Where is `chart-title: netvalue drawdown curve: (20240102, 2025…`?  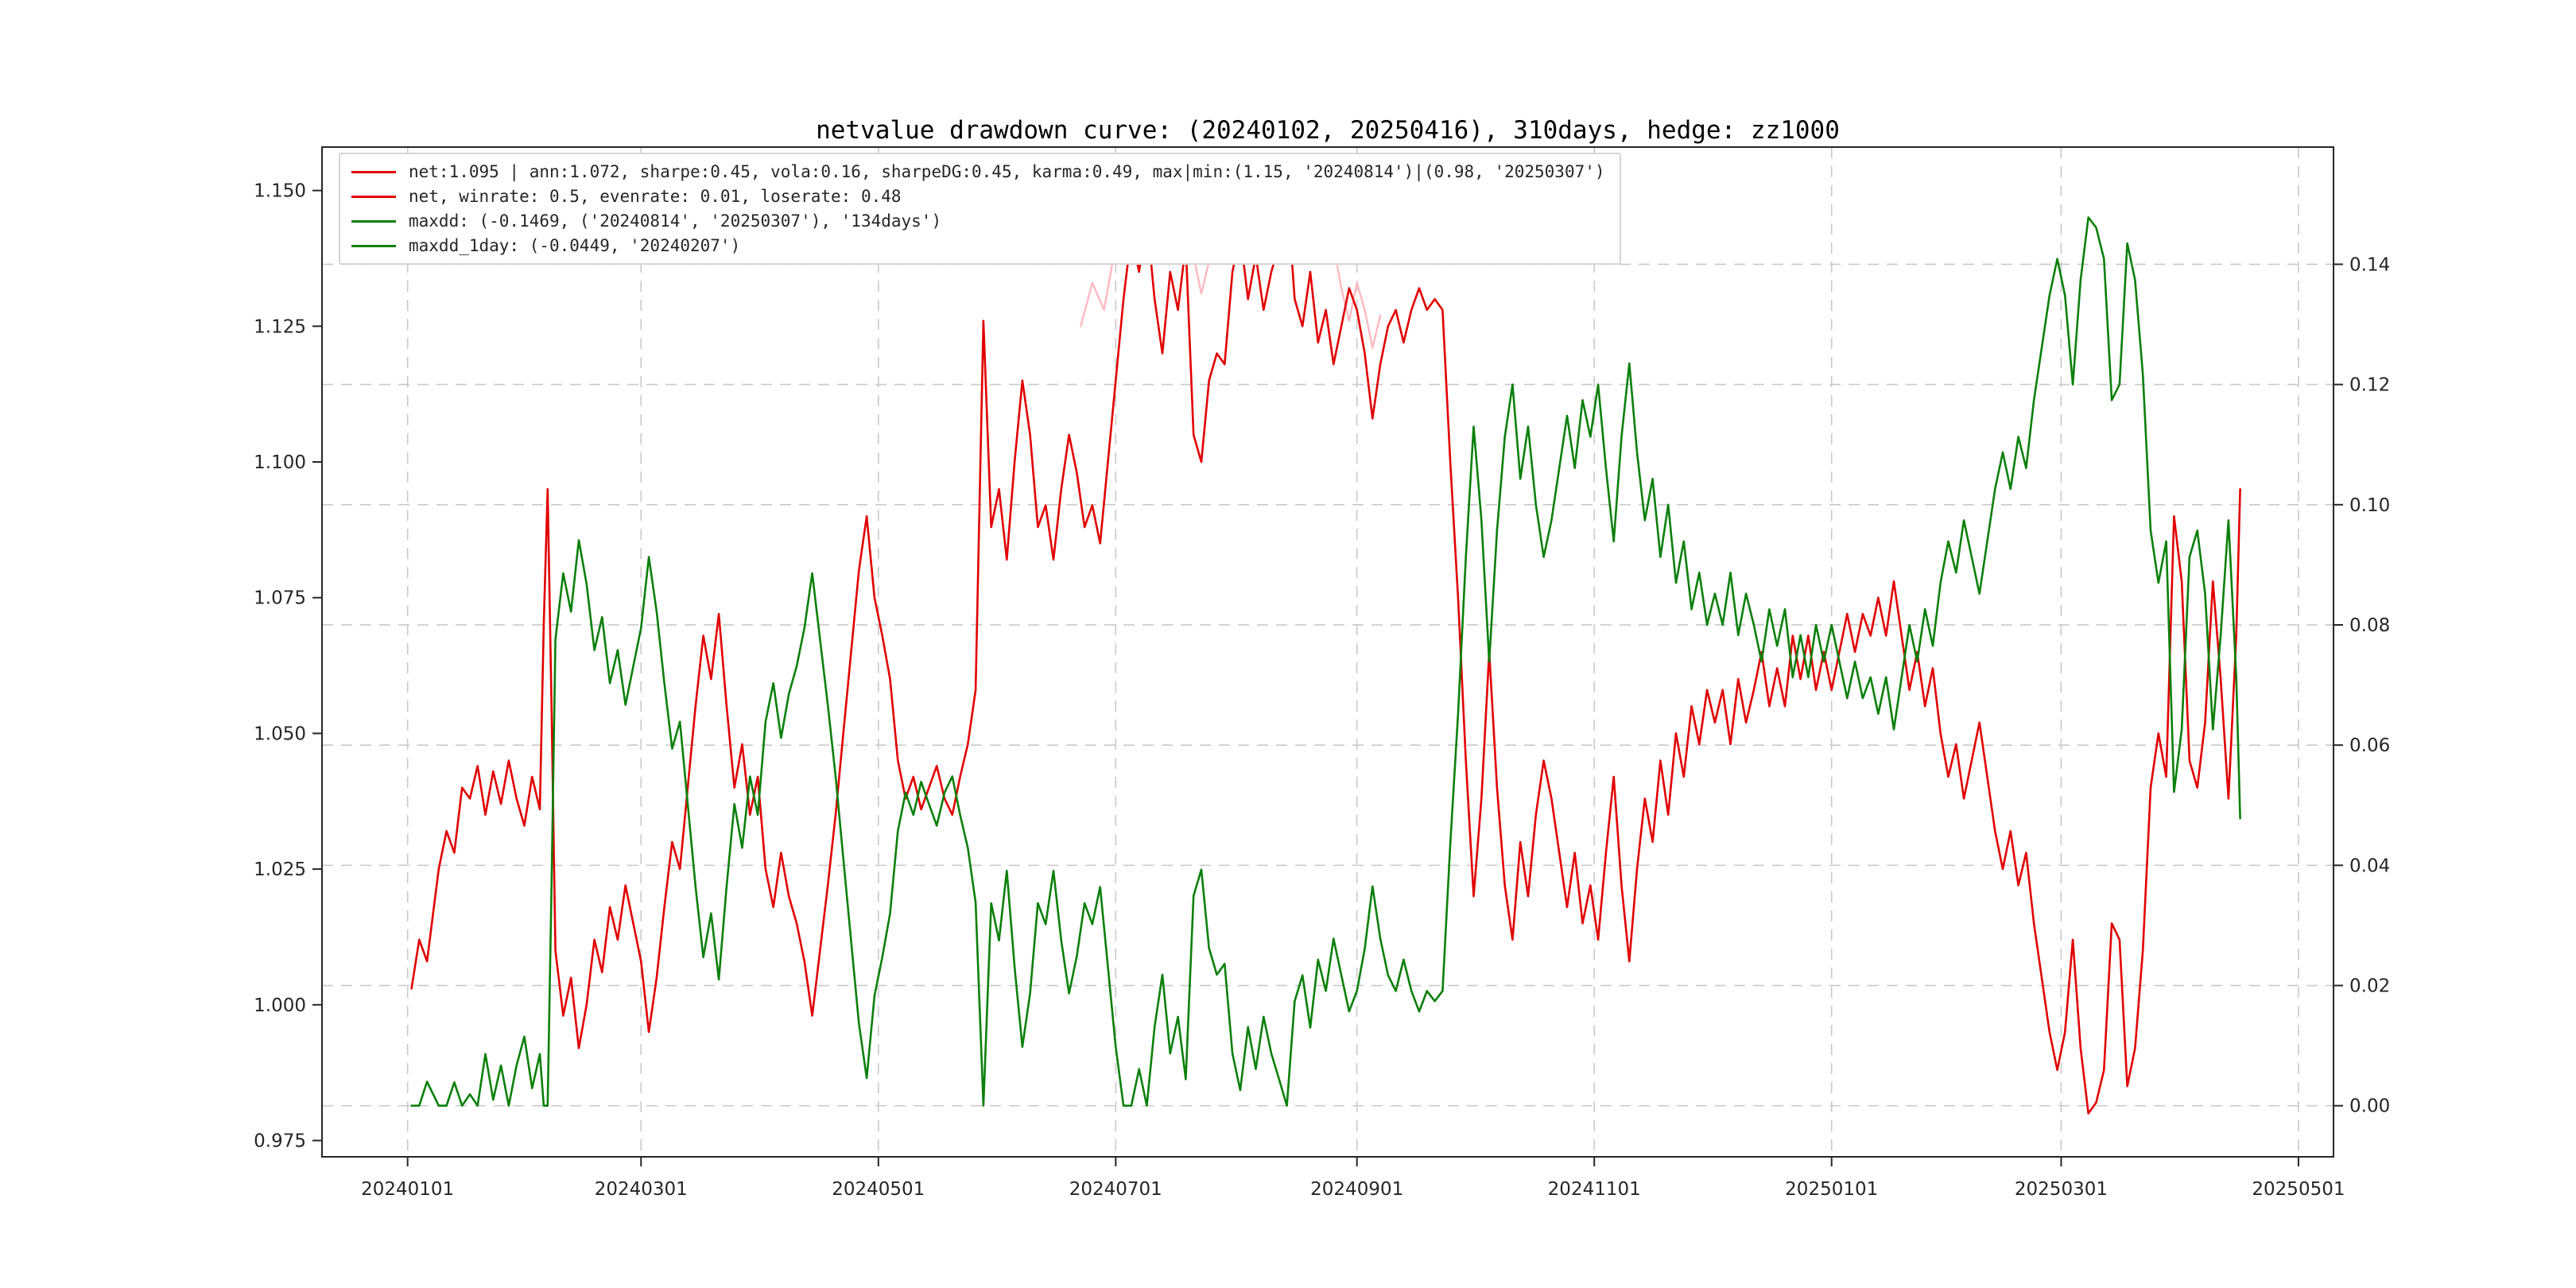
chart-title: netvalue drawdown curve: (20240102, 2025… is located at coordinates (1328, 131).